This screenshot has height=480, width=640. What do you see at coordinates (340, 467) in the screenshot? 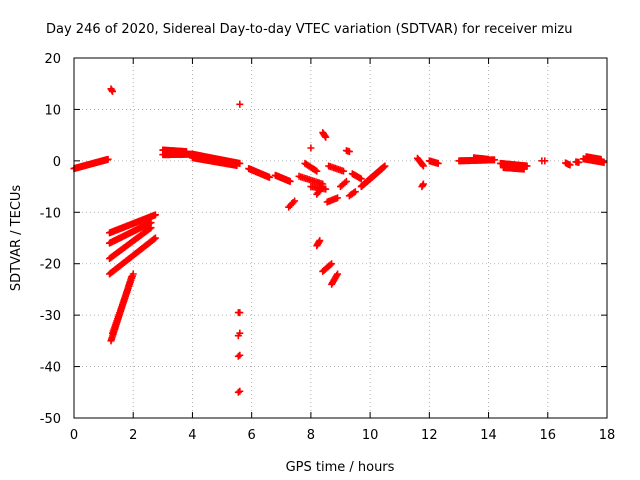
I see `x-axis-label: GPS time / hours` at bounding box center [340, 467].